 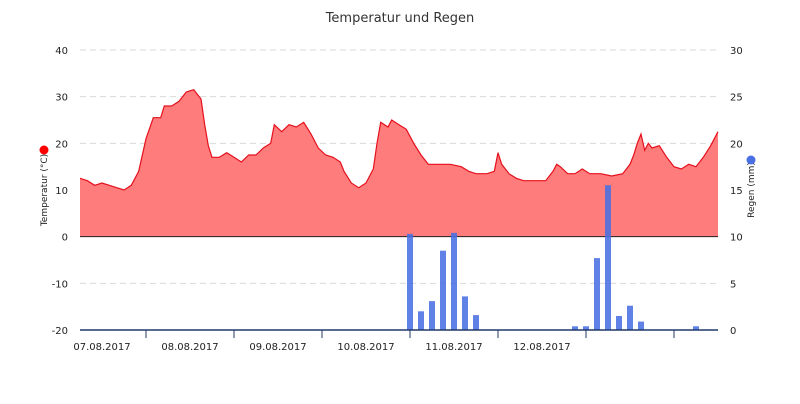 What do you see at coordinates (400, 18) in the screenshot?
I see `chart-title: Temperatur und Regen` at bounding box center [400, 18].